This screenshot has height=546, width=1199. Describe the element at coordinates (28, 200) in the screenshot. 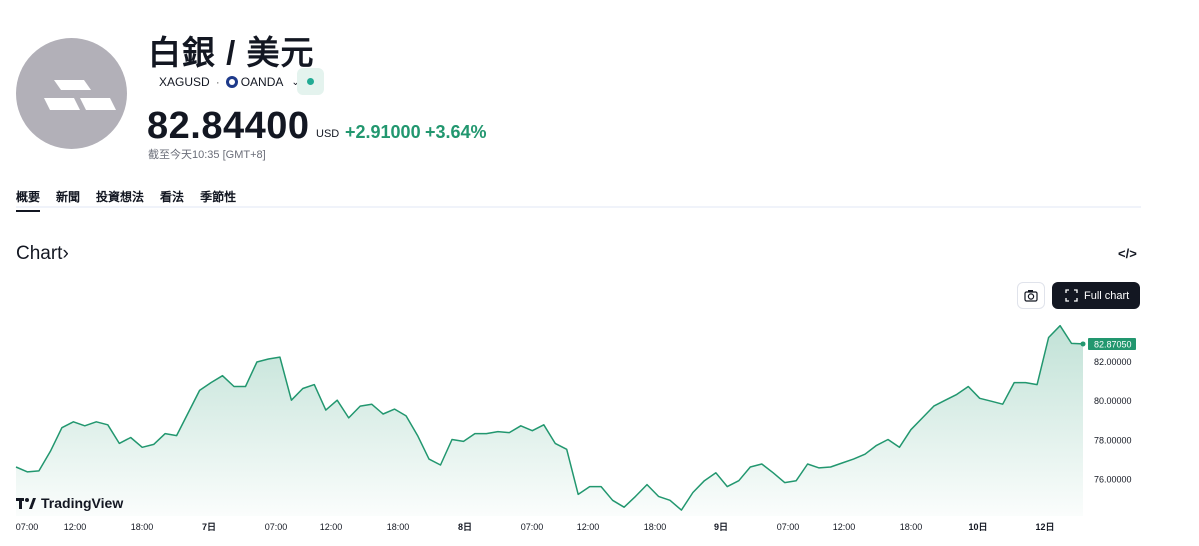

I see `tab-overview: 概要` at that location.